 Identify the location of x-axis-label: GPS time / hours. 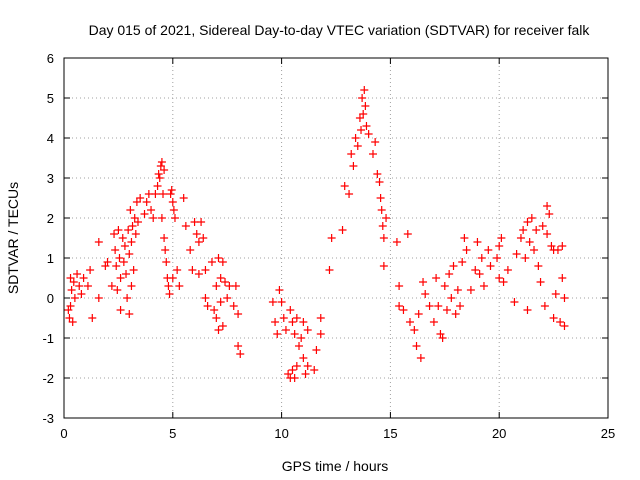
(335, 466).